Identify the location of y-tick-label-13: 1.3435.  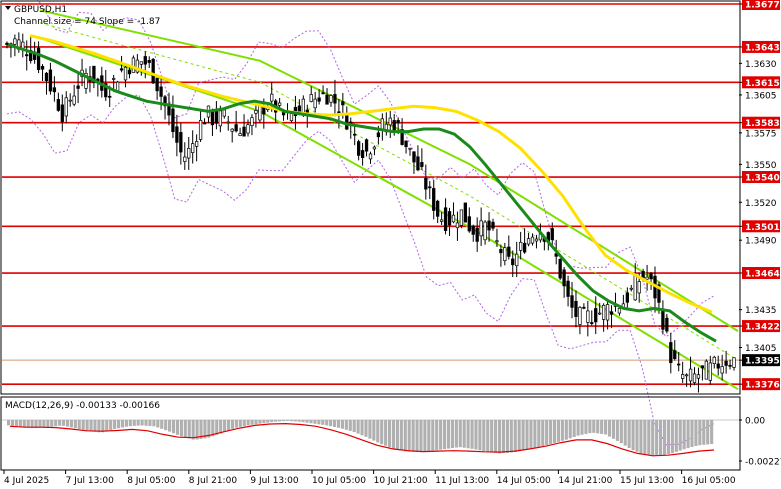
(761, 311).